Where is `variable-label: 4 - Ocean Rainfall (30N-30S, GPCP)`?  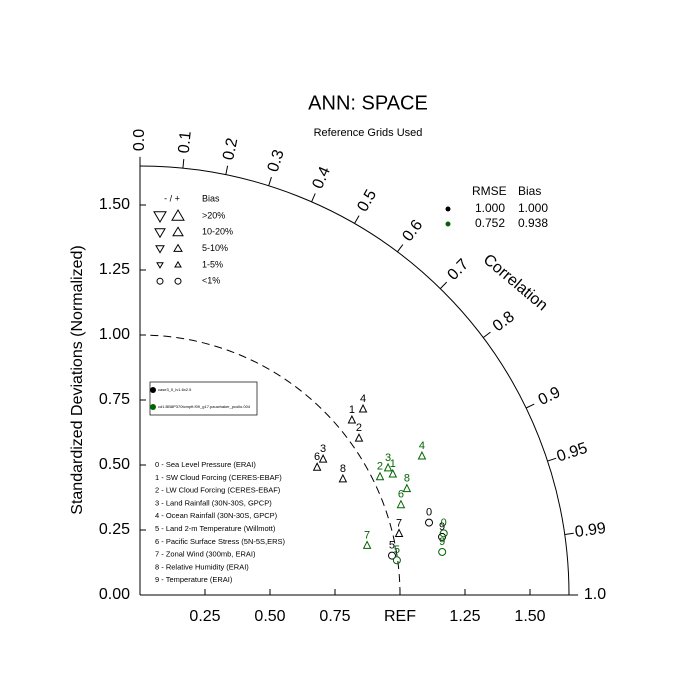
variable-label: 4 - Ocean Rainfall (30N-30S, GPCP) is located at coordinates (216, 515).